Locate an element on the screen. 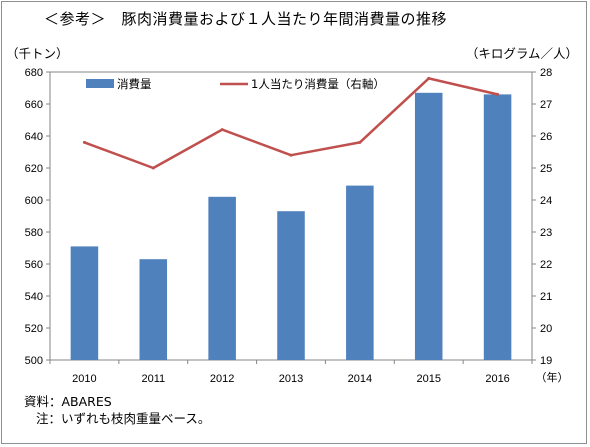 The width and height of the screenshot is (590, 447). bar-2012 is located at coordinates (222, 278).